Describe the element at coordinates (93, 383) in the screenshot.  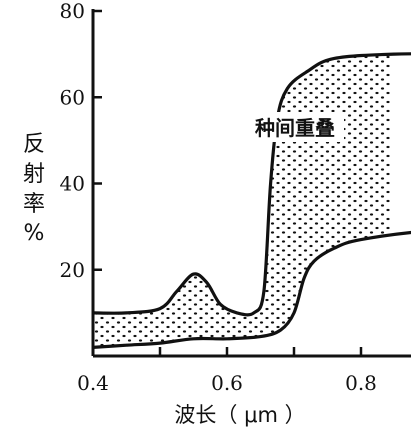
I see `x-tick-label: 0.4` at that location.